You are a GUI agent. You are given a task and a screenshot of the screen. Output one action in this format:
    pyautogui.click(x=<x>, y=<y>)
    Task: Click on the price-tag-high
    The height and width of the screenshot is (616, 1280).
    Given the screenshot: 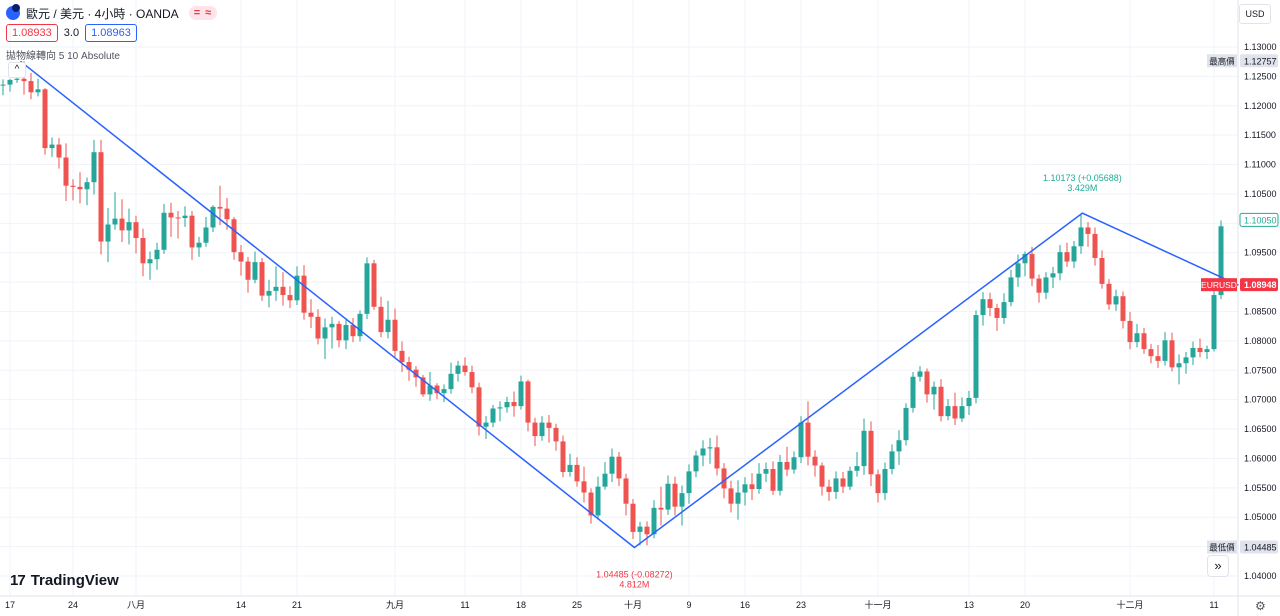 What is the action you would take?
    pyautogui.click(x=1259, y=61)
    